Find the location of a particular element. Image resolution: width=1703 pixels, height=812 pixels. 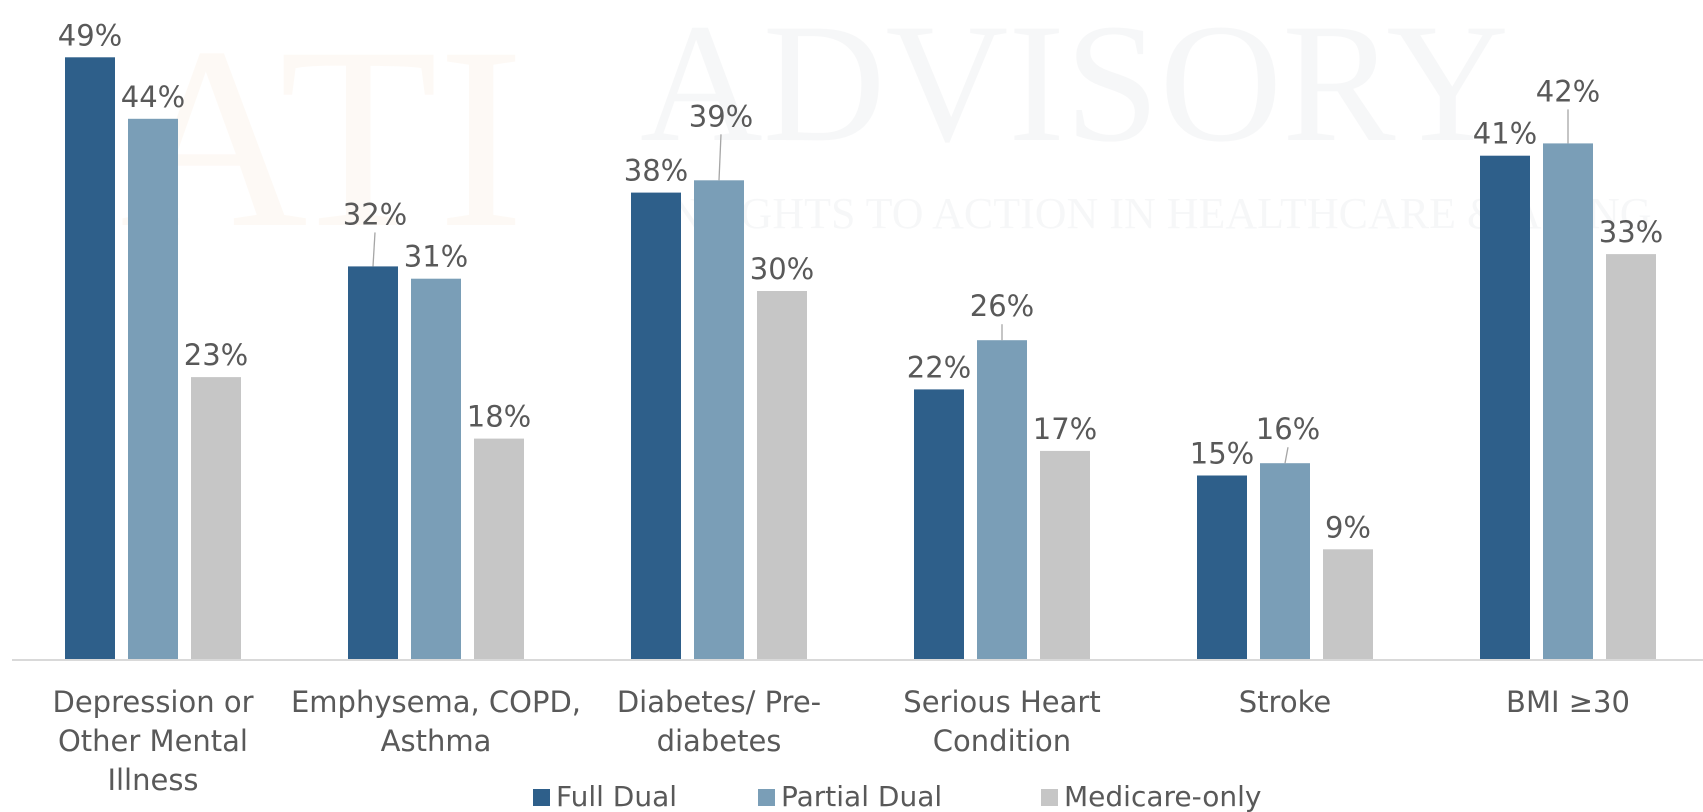

category-label-3: Serious Heart Condition is located at coordinates (1001, 721).